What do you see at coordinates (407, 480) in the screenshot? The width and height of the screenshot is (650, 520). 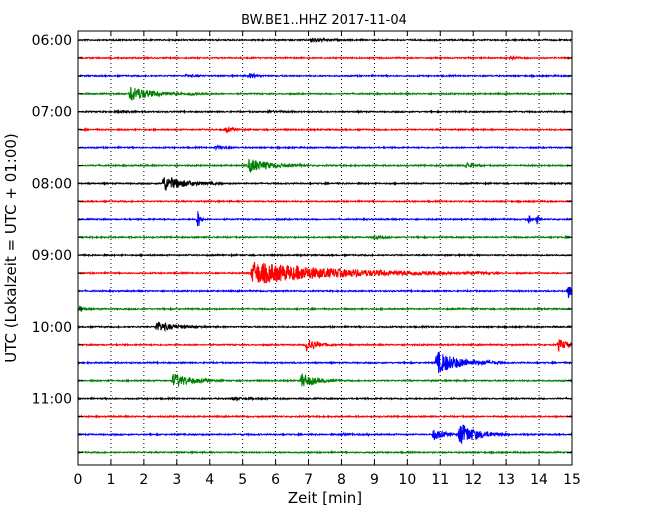 I see `x-tick-label: 10` at bounding box center [407, 480].